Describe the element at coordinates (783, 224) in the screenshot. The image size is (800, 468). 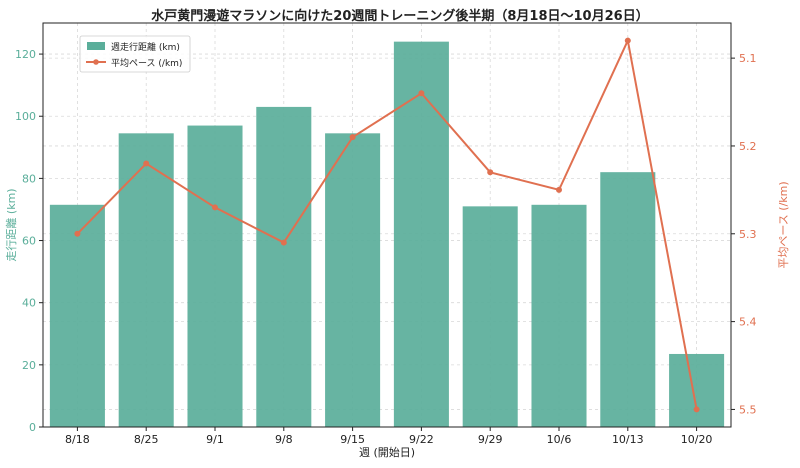
I see `right-axis-label: 平均ペース (/km)` at that location.